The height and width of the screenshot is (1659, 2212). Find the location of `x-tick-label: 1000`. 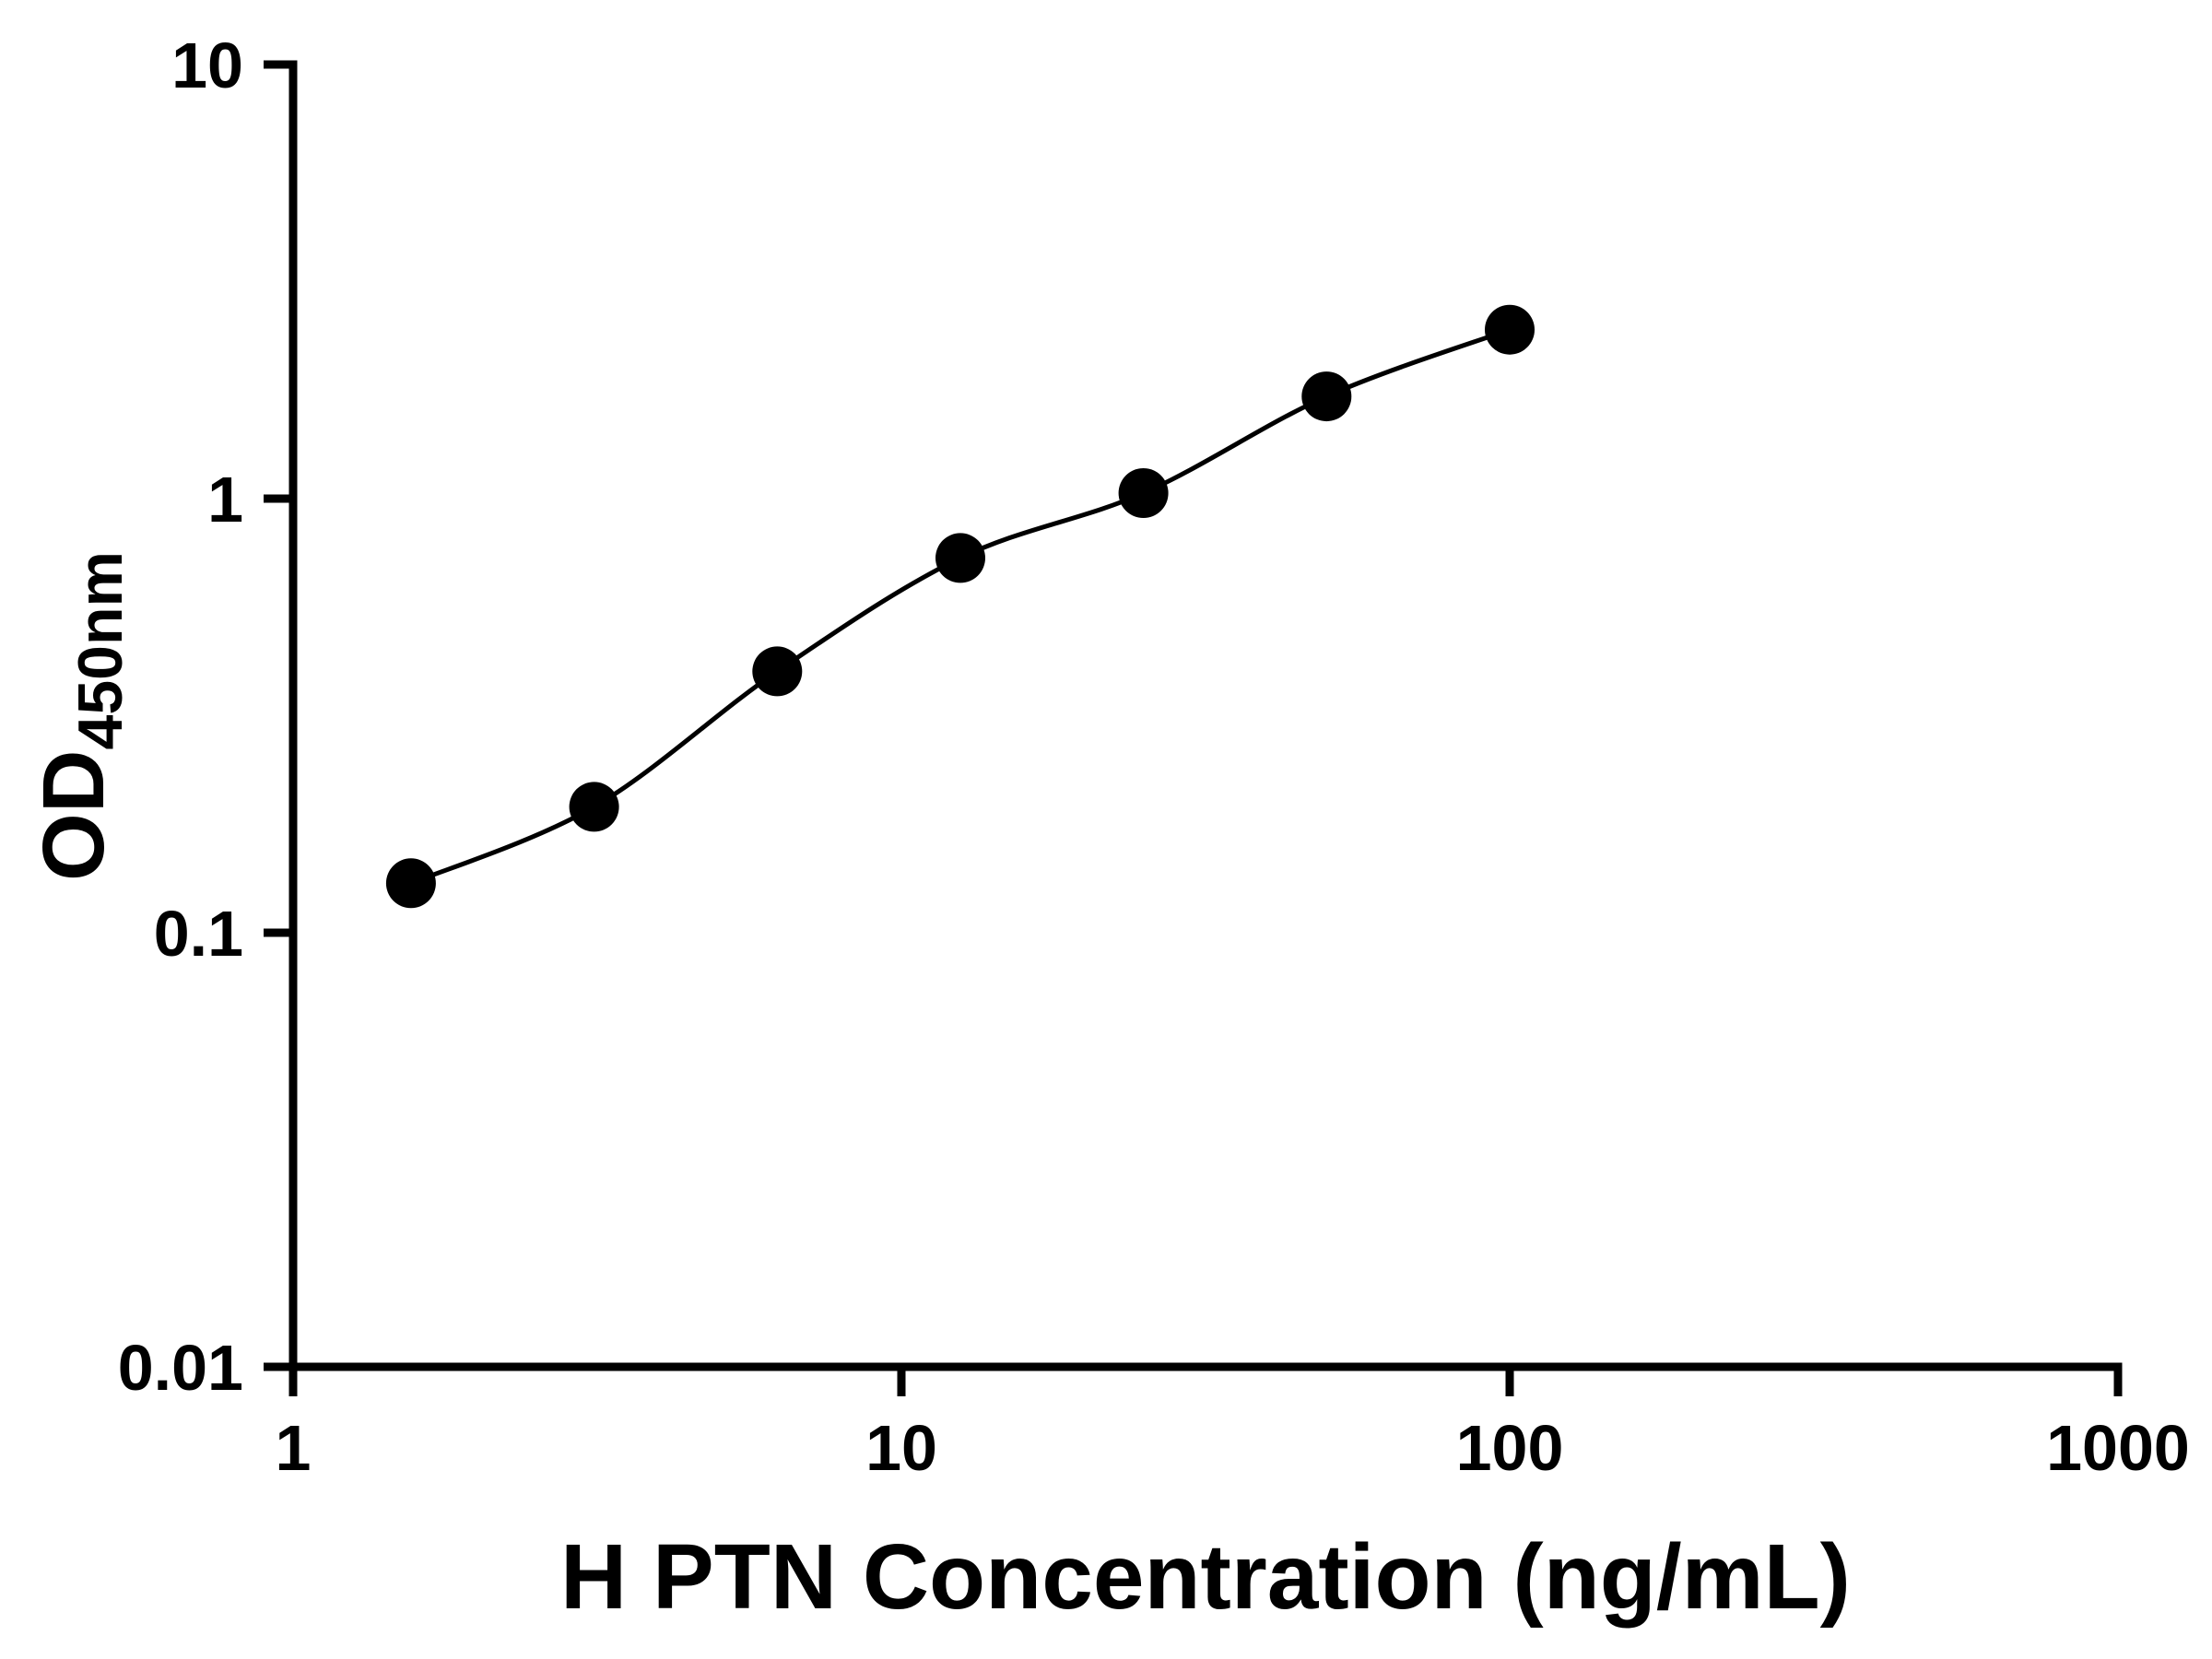

x-tick-label: 1000 is located at coordinates (2118, 1448).